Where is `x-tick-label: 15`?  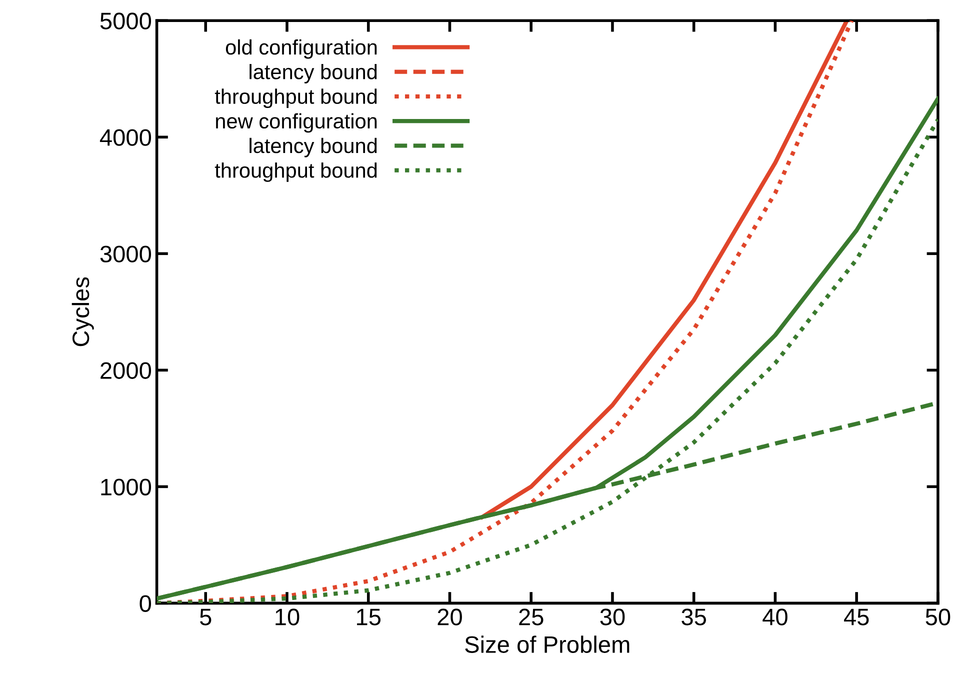
x-tick-label: 15 is located at coordinates (369, 617).